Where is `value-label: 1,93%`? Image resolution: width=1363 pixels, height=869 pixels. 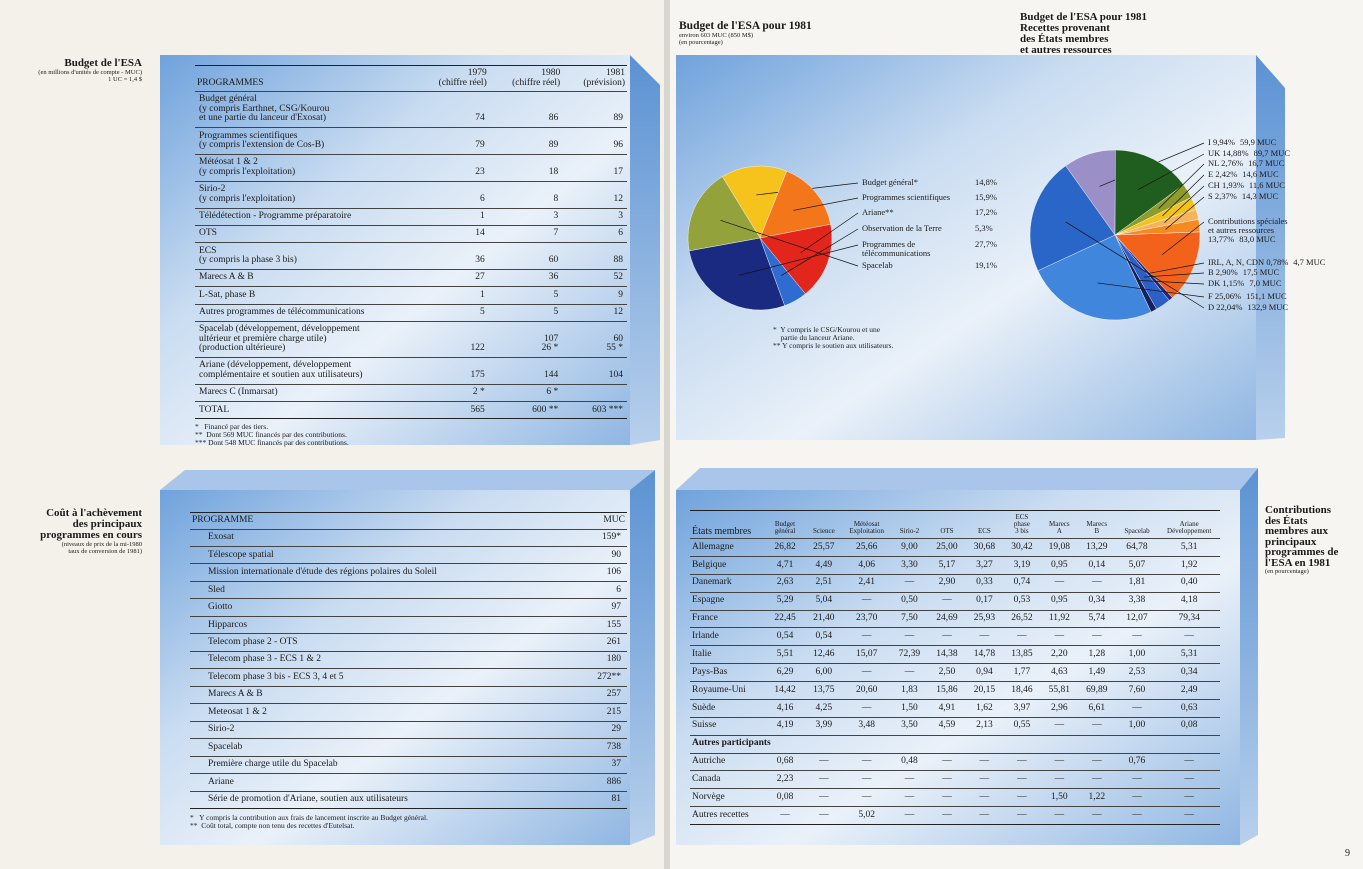
value-label: 1,93% is located at coordinates (1232, 185).